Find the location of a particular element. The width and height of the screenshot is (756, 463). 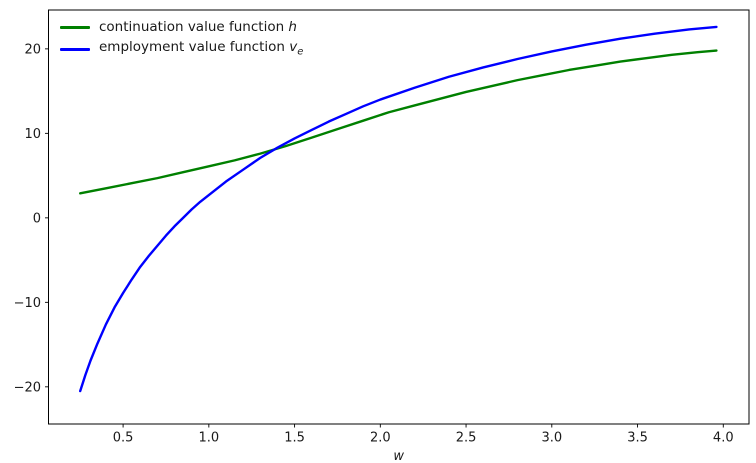

legend-entry-continuation-value: continuation value function h is located at coordinates (181, 27).